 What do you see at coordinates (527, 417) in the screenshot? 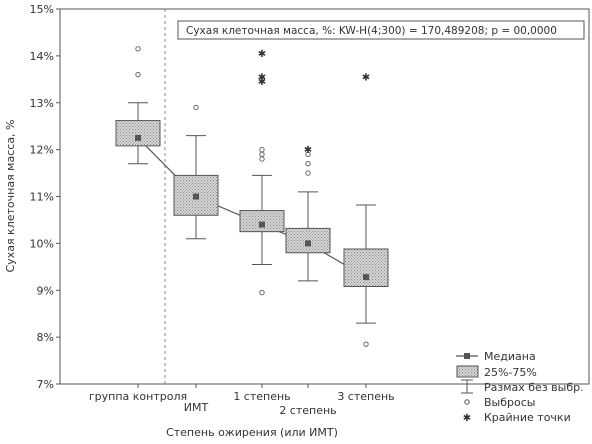
I see `legend-label-extremes: Крайние точки` at bounding box center [527, 417].